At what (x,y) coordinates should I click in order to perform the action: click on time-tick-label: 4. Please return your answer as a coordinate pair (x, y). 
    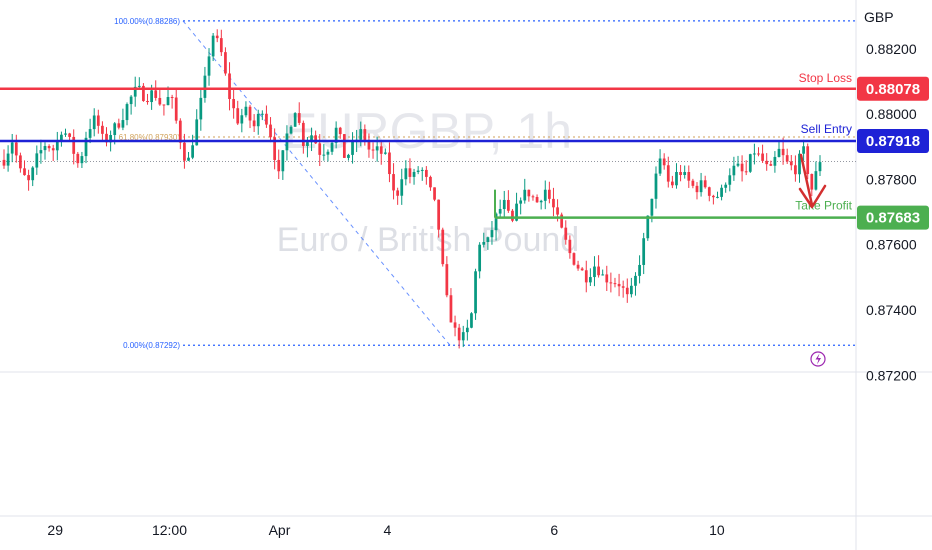
    Looking at the image, I should click on (387, 530).